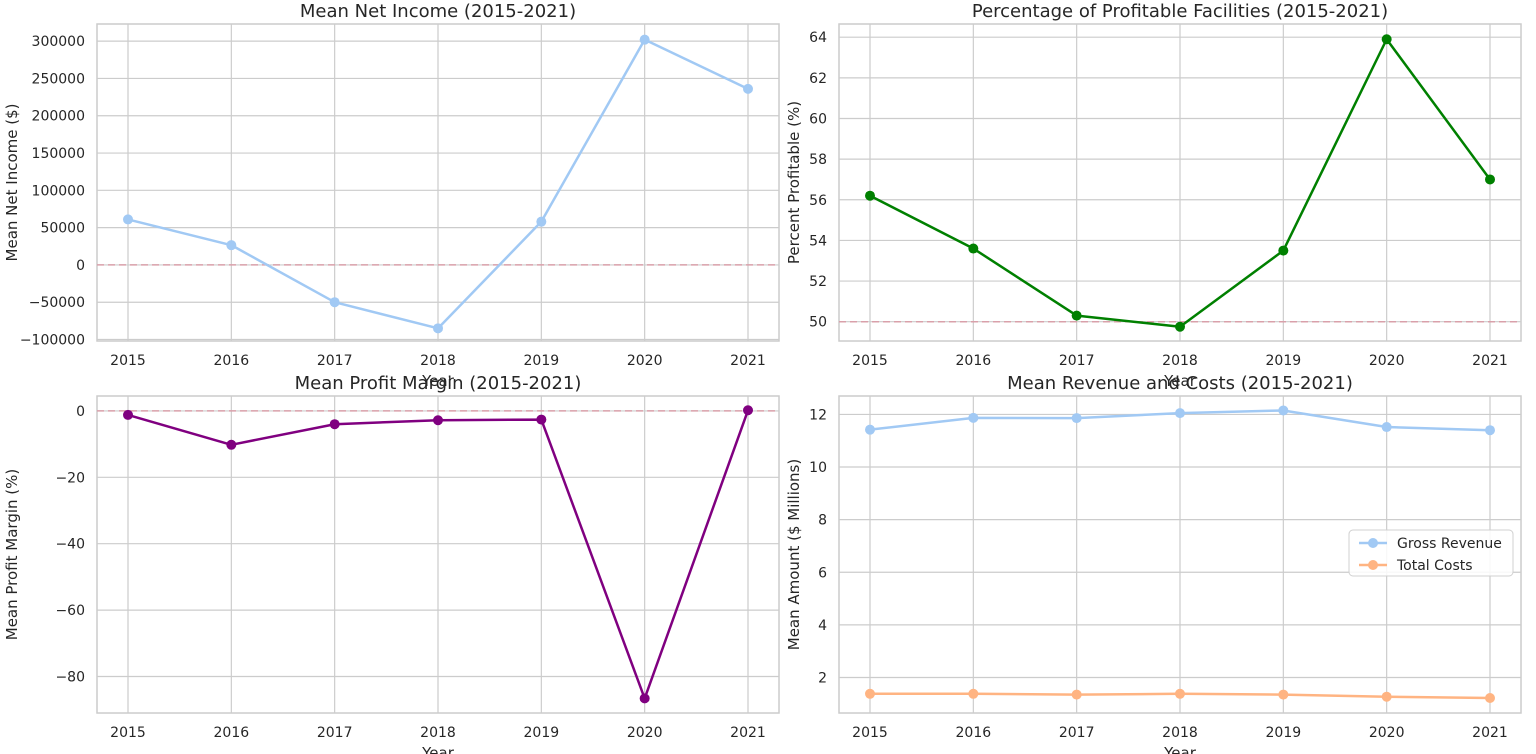 This screenshot has height=754, width=1536. I want to click on y-tick-label: 64, so click(818, 38).